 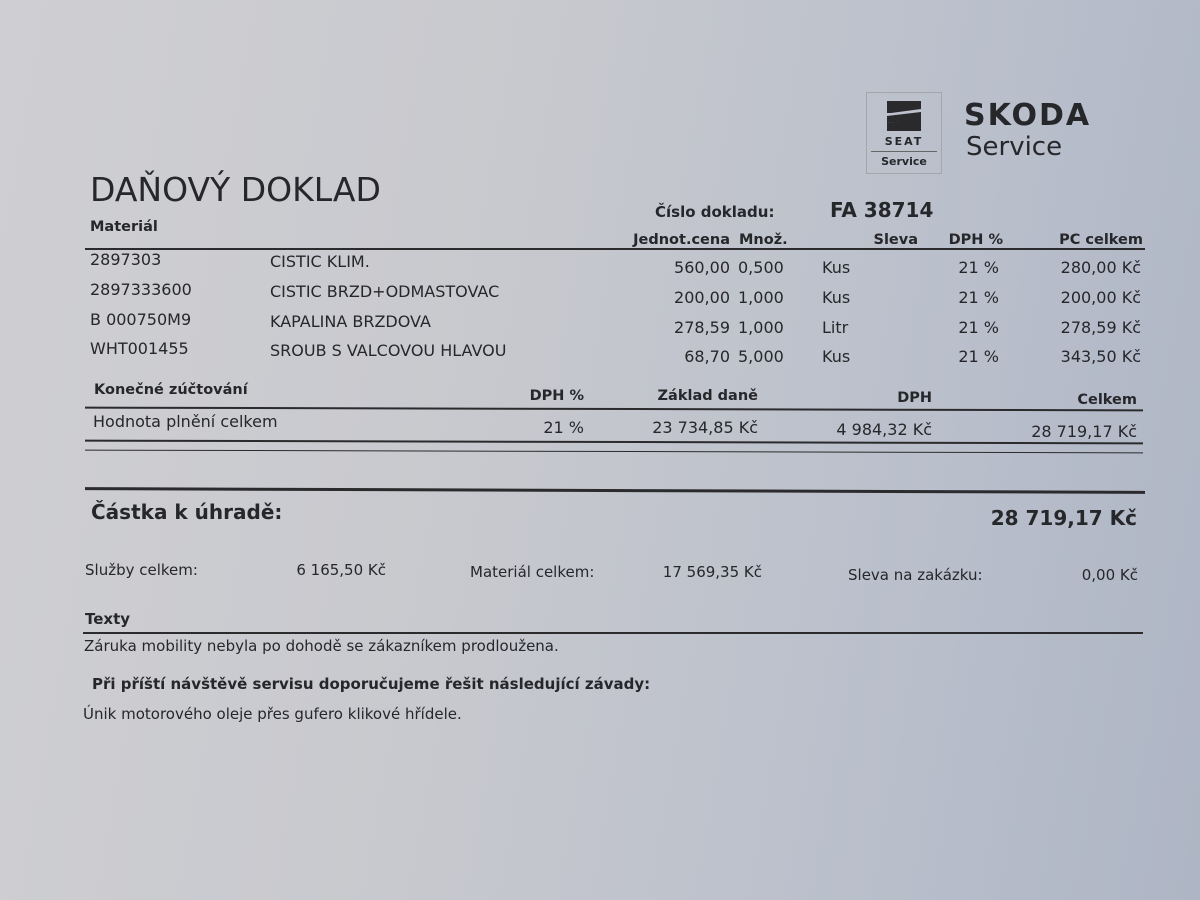 I want to click on col-quantity: Množ., so click(x=763, y=240).